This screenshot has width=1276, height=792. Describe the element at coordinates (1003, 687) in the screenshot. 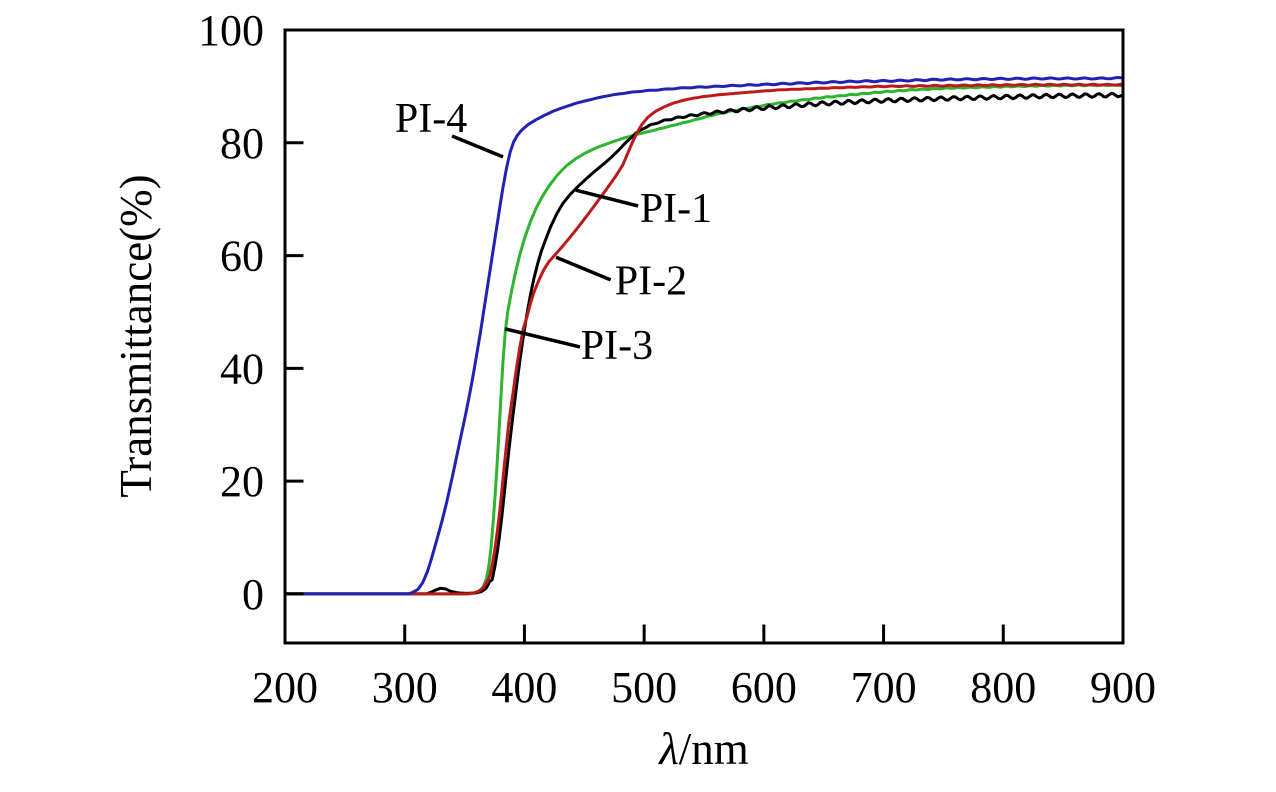

I see `x-tick-label: 800` at that location.